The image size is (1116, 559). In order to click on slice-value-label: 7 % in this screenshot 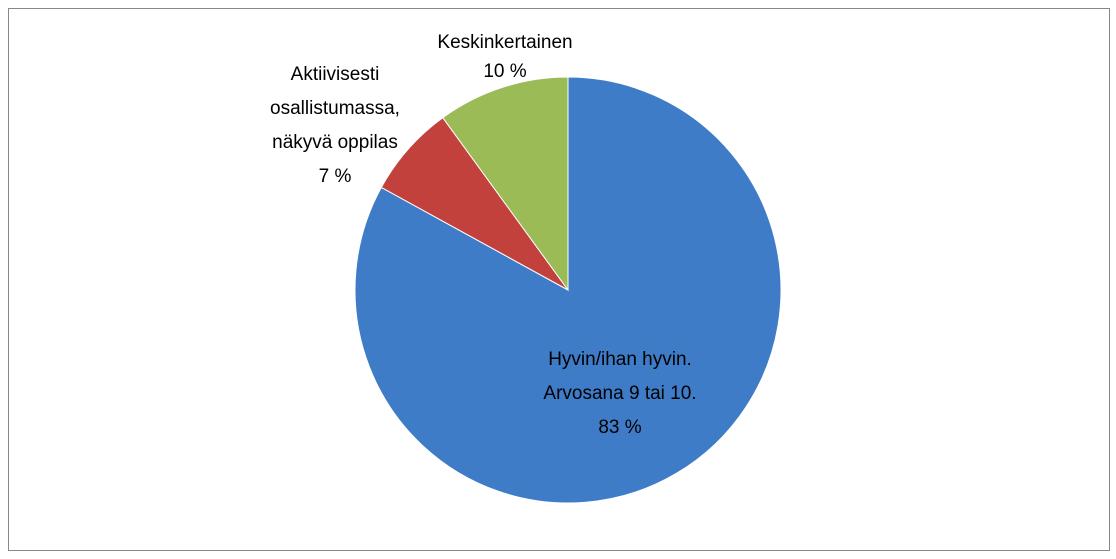, I will do `click(335, 176)`.